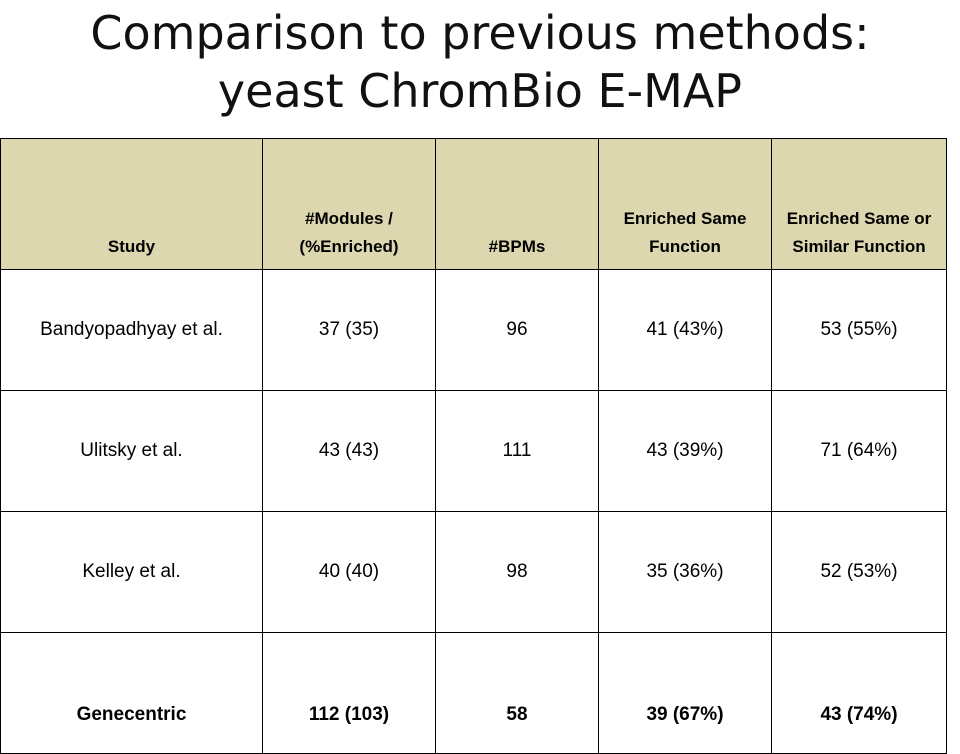  I want to click on cell-modules: 43 (43), so click(349, 451).